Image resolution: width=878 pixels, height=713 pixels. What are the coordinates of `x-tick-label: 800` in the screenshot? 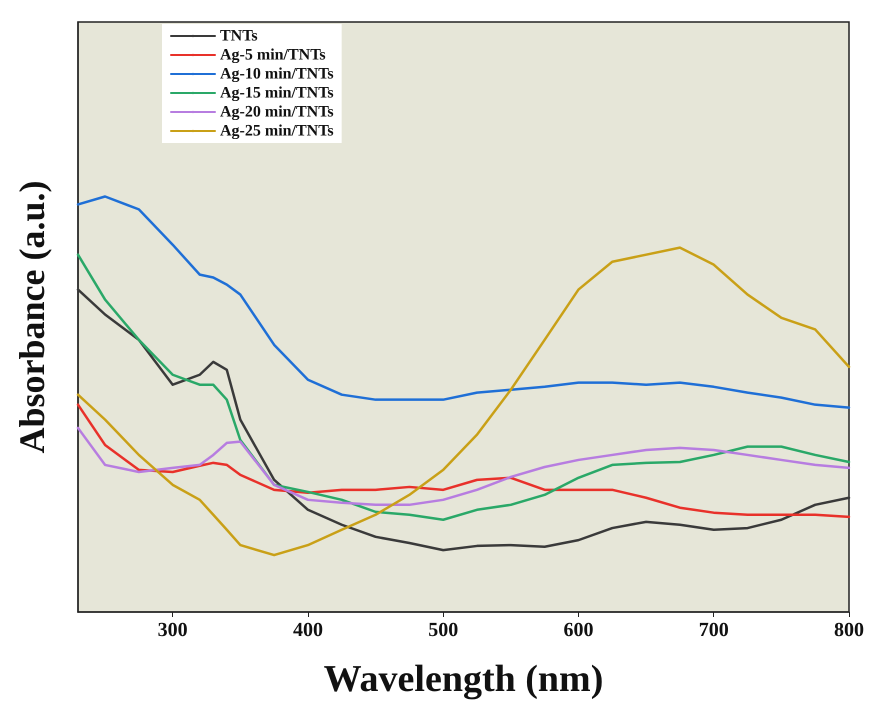 It's located at (849, 630).